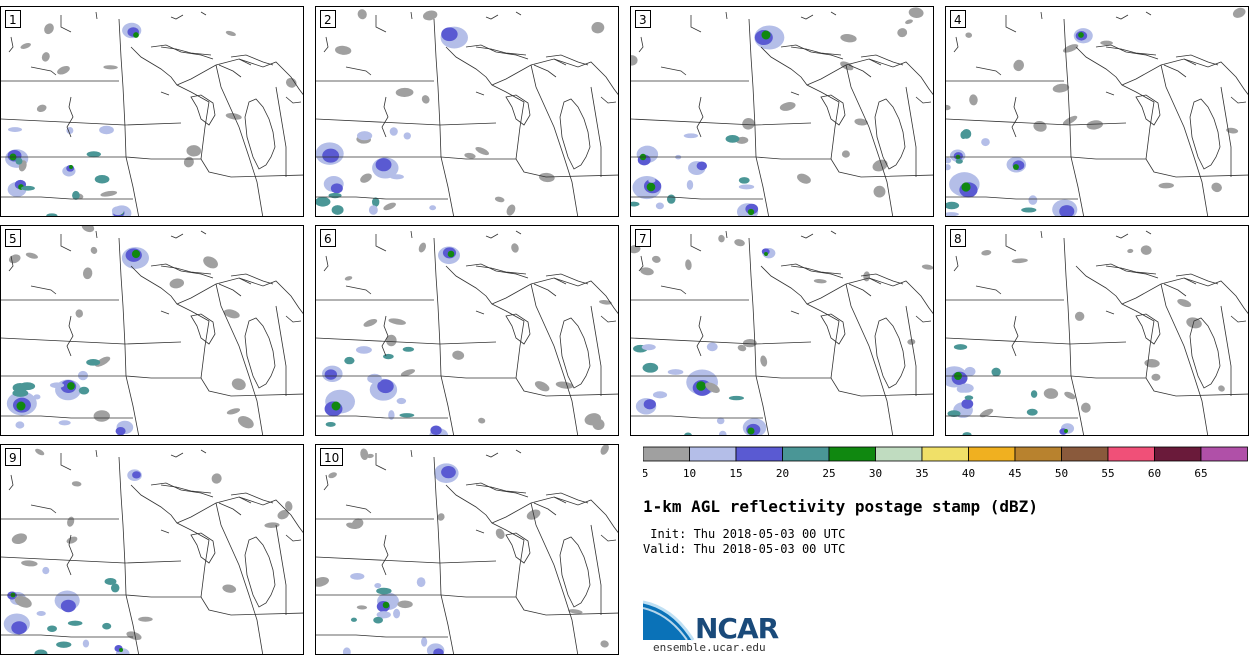  What do you see at coordinates (968, 473) in the screenshot?
I see `colorbar-tick-label: 40` at bounding box center [968, 473].